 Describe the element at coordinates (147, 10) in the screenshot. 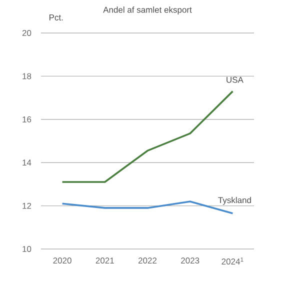

I see `chart-title: Andel af samlet eksport` at that location.